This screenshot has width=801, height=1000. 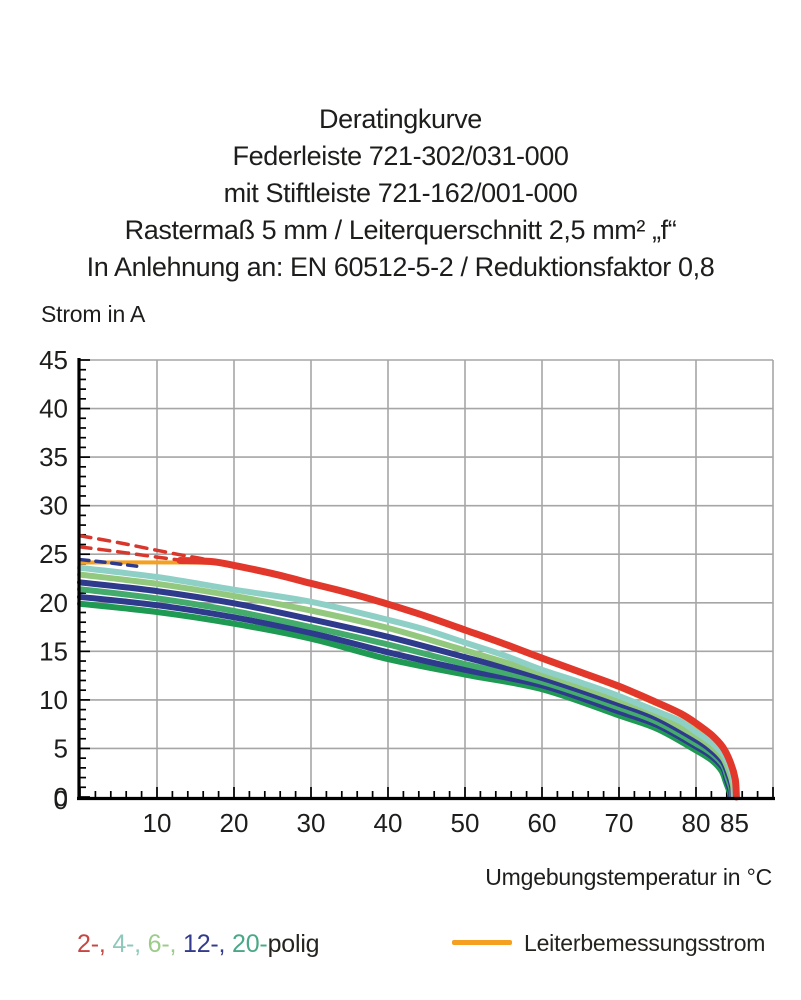 What do you see at coordinates (388, 823) in the screenshot?
I see `x-tick-label: 40` at bounding box center [388, 823].